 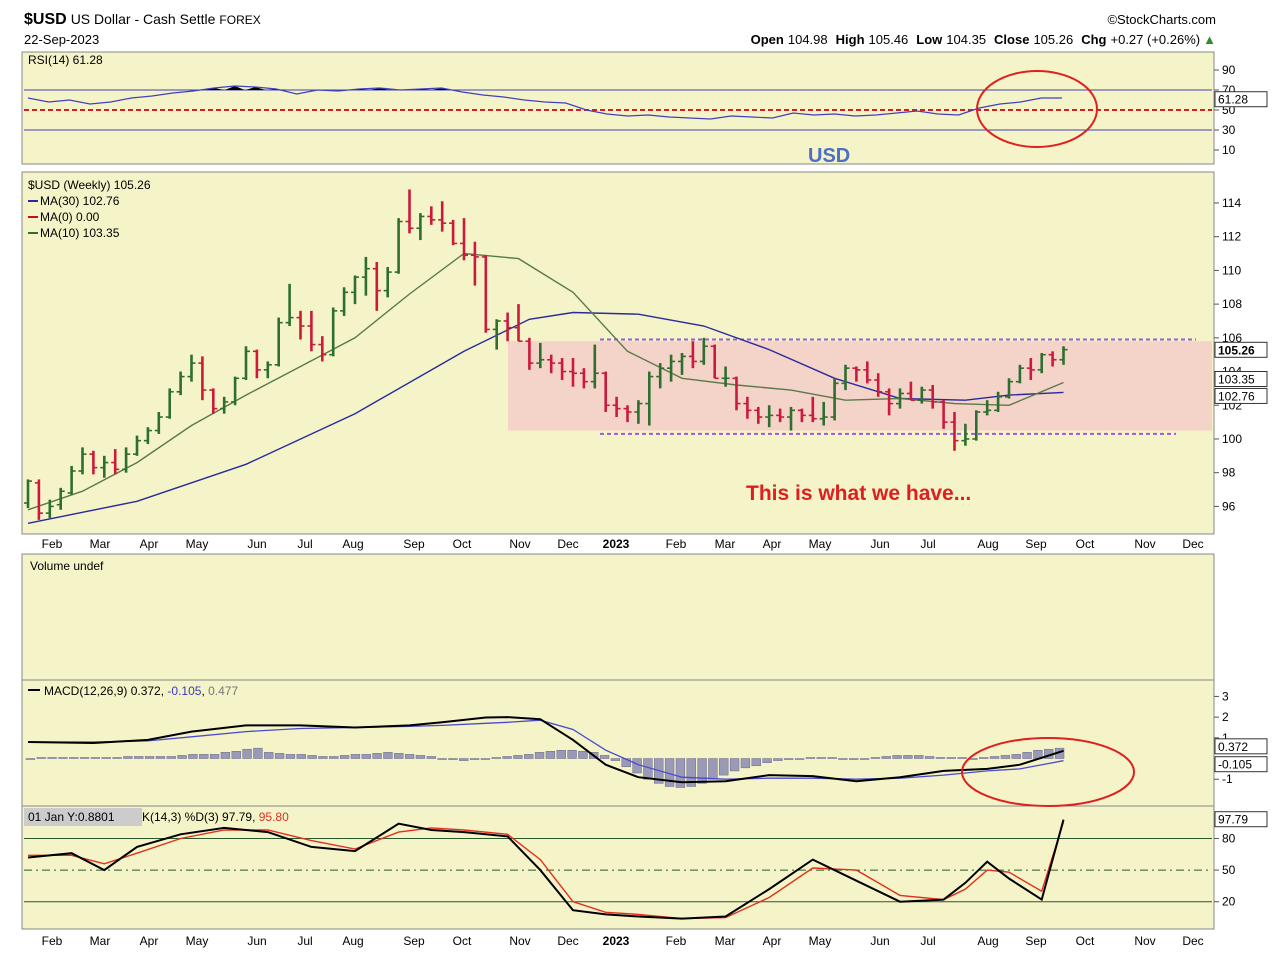 I want to click on stoch-legend-sep: ,, so click(x=255, y=817).